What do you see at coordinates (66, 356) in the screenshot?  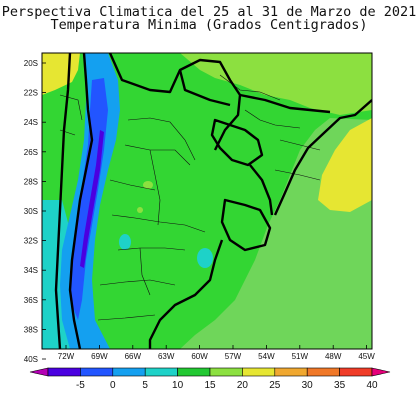 I see `longitude-label: 72W` at bounding box center [66, 356].